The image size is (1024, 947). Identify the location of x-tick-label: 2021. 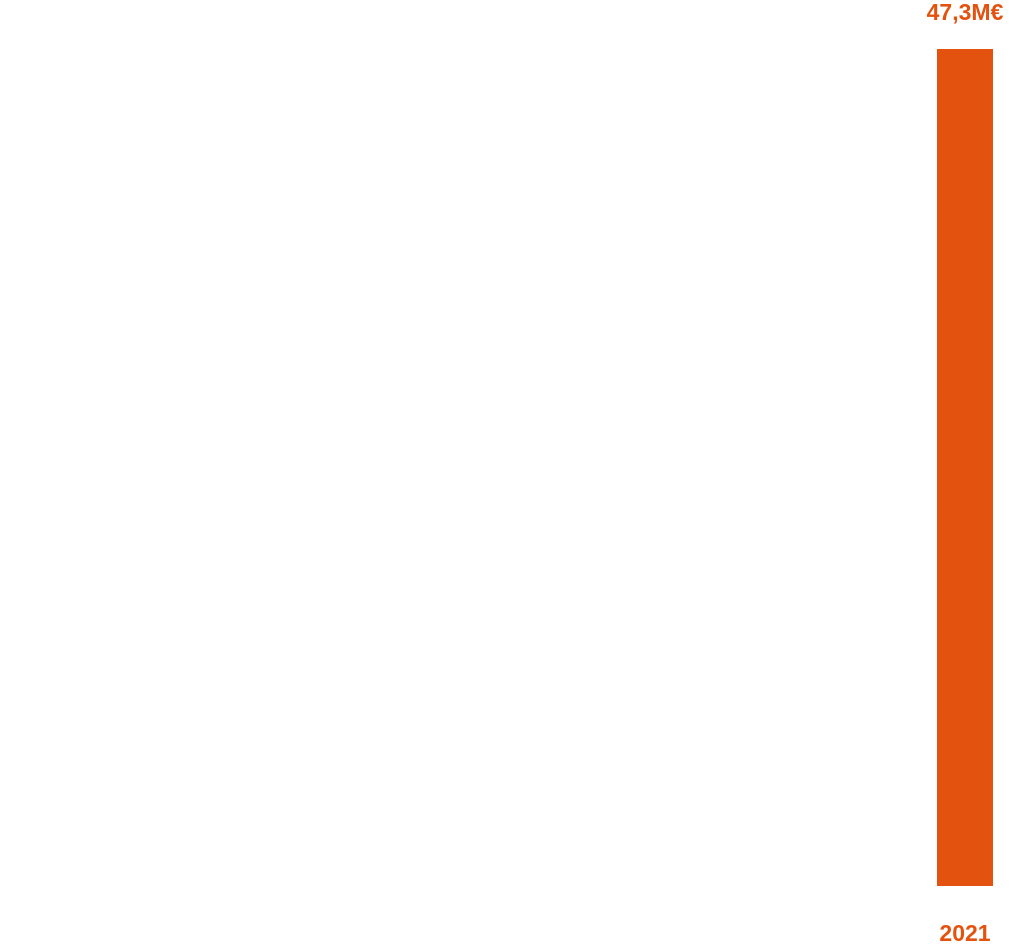
(964, 933).